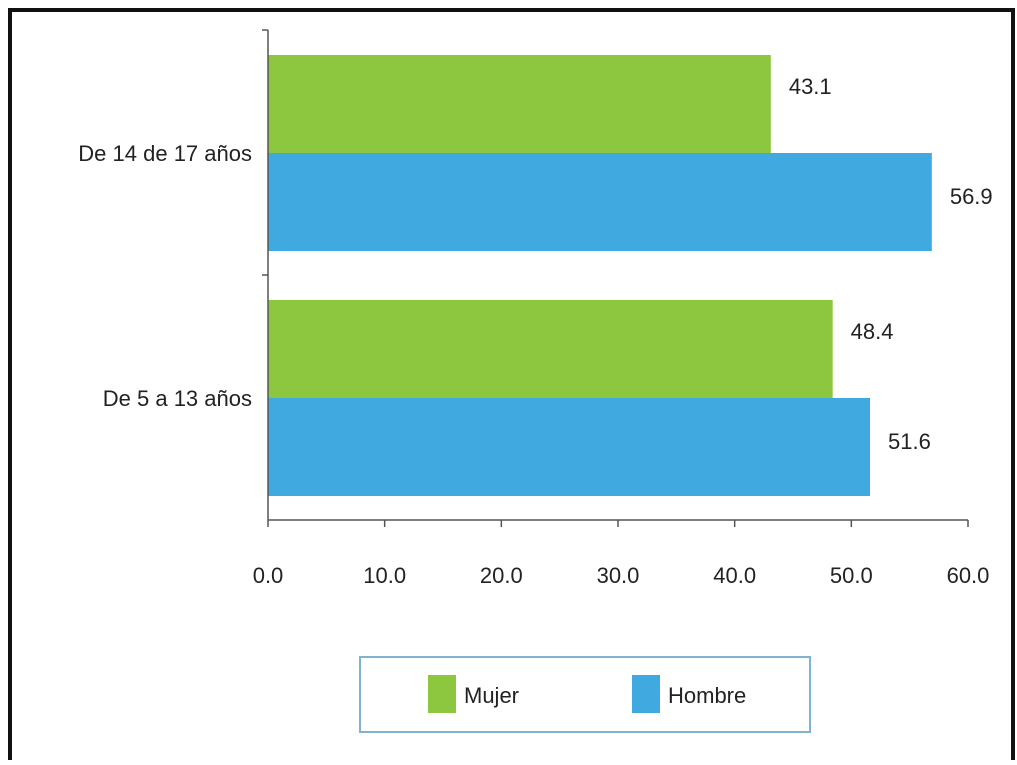 The height and width of the screenshot is (765, 1017). I want to click on value-label-mujer-0: 43.1, so click(810, 86).